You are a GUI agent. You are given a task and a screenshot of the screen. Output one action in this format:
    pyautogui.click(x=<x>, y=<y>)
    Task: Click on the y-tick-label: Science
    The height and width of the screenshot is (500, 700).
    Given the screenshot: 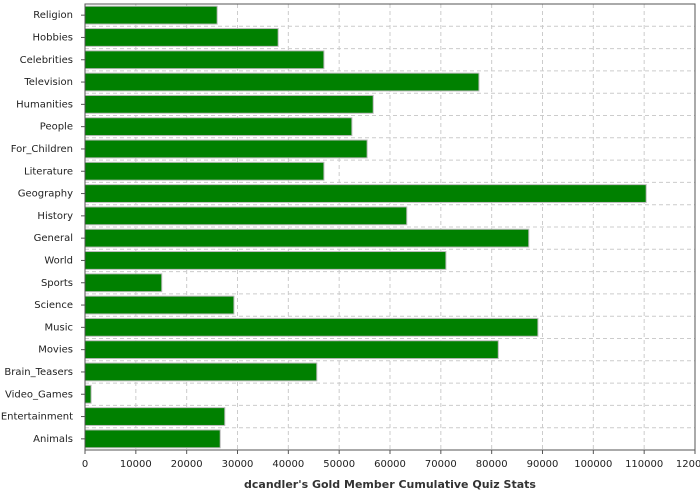 What is the action you would take?
    pyautogui.click(x=53, y=305)
    